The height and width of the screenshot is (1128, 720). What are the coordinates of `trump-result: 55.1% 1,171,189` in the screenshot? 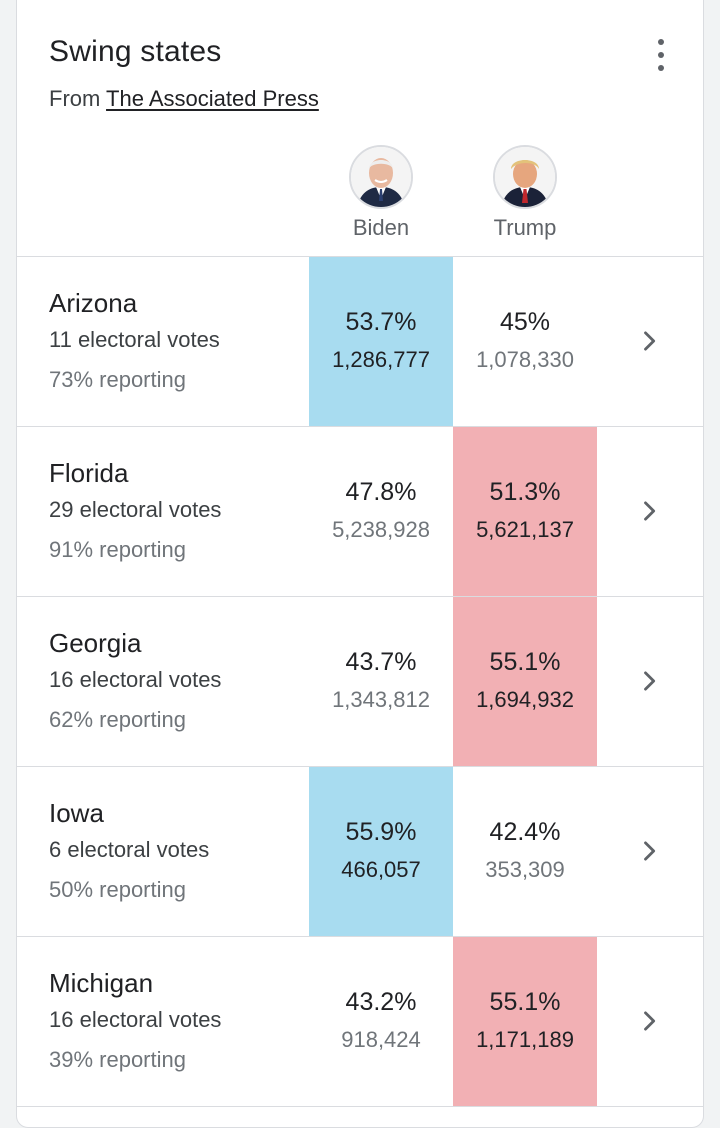 It's located at (525, 1021).